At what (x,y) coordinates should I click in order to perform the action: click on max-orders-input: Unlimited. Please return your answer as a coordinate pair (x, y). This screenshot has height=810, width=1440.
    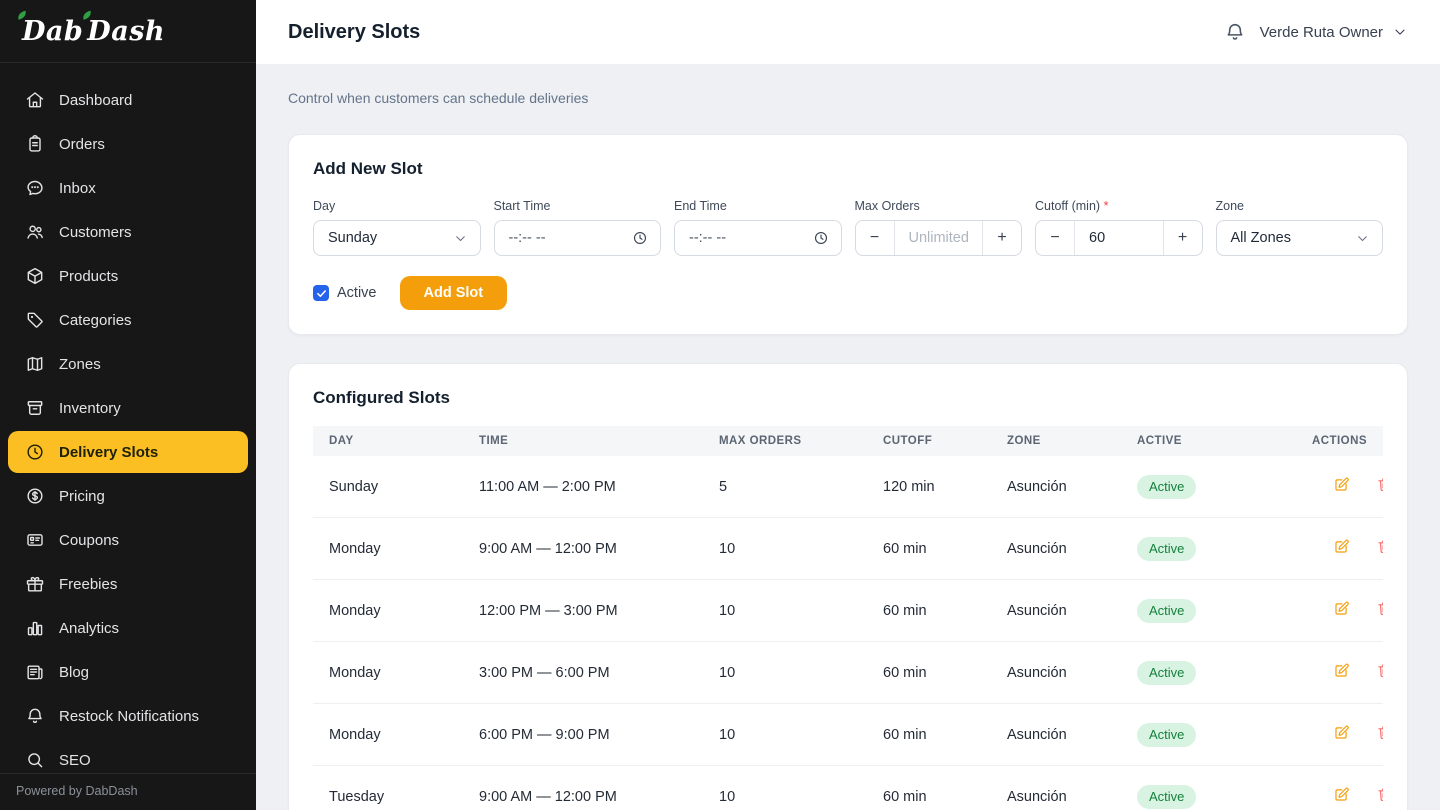
    Looking at the image, I should click on (938, 238).